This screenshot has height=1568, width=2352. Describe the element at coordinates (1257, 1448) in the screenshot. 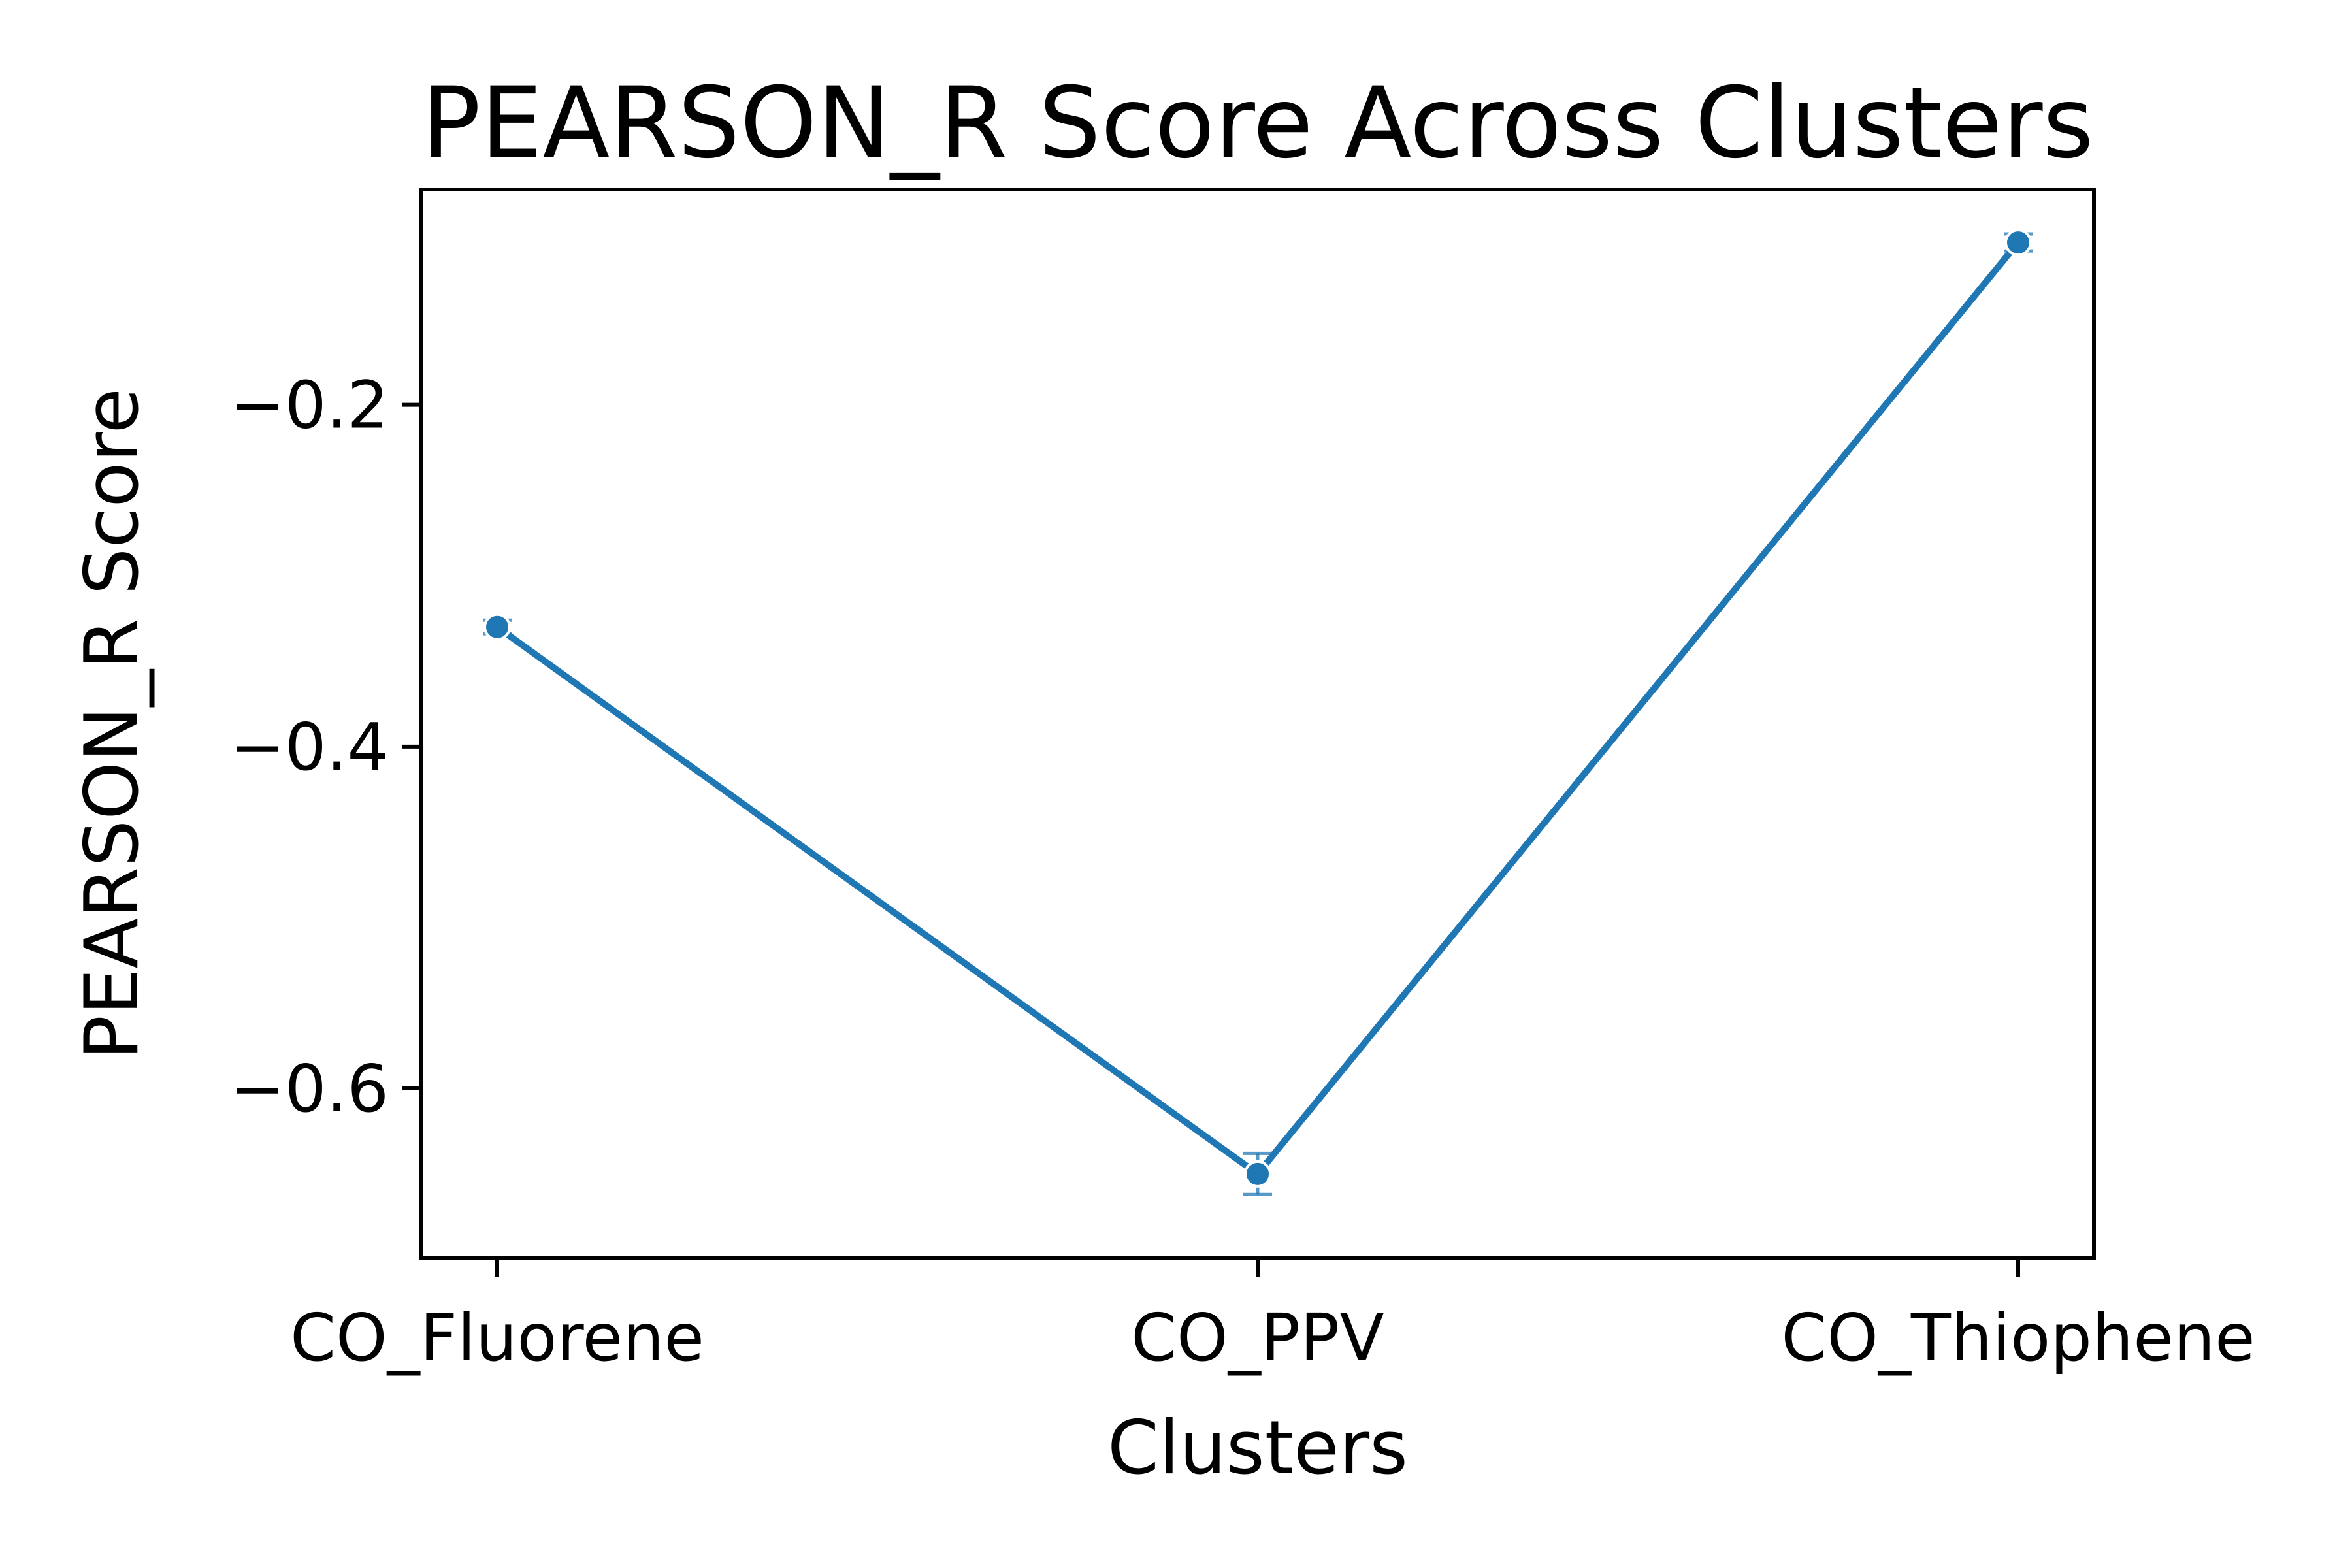

I see `x-axis-label: Clusters` at that location.